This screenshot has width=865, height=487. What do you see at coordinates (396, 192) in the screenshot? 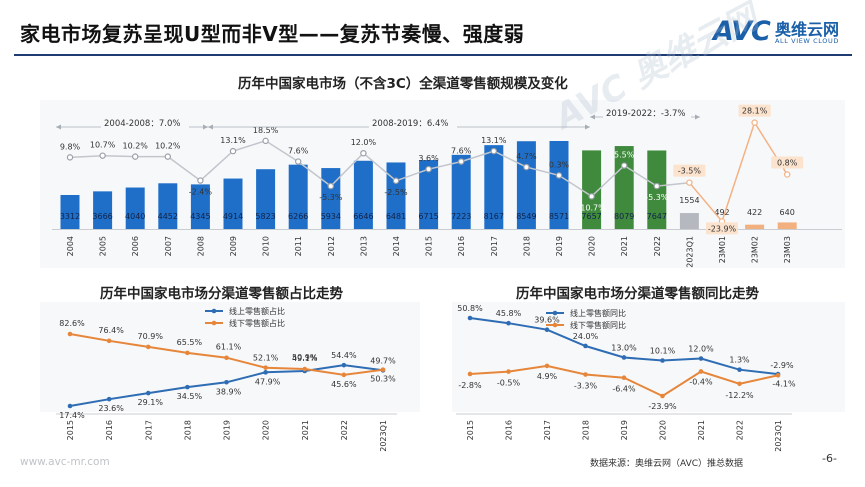
I see `growth-label: -2.5%` at bounding box center [396, 192].